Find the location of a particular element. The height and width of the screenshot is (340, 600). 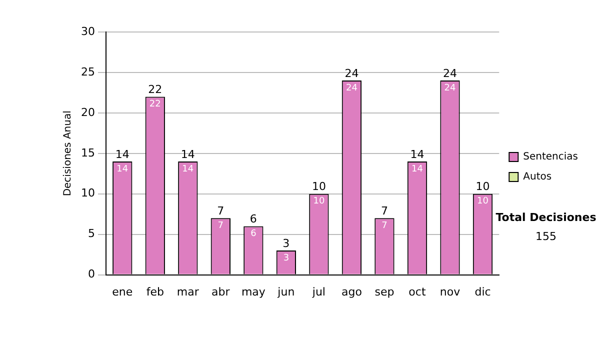

y-axis-title: Decisiones Anual is located at coordinates (68, 153).